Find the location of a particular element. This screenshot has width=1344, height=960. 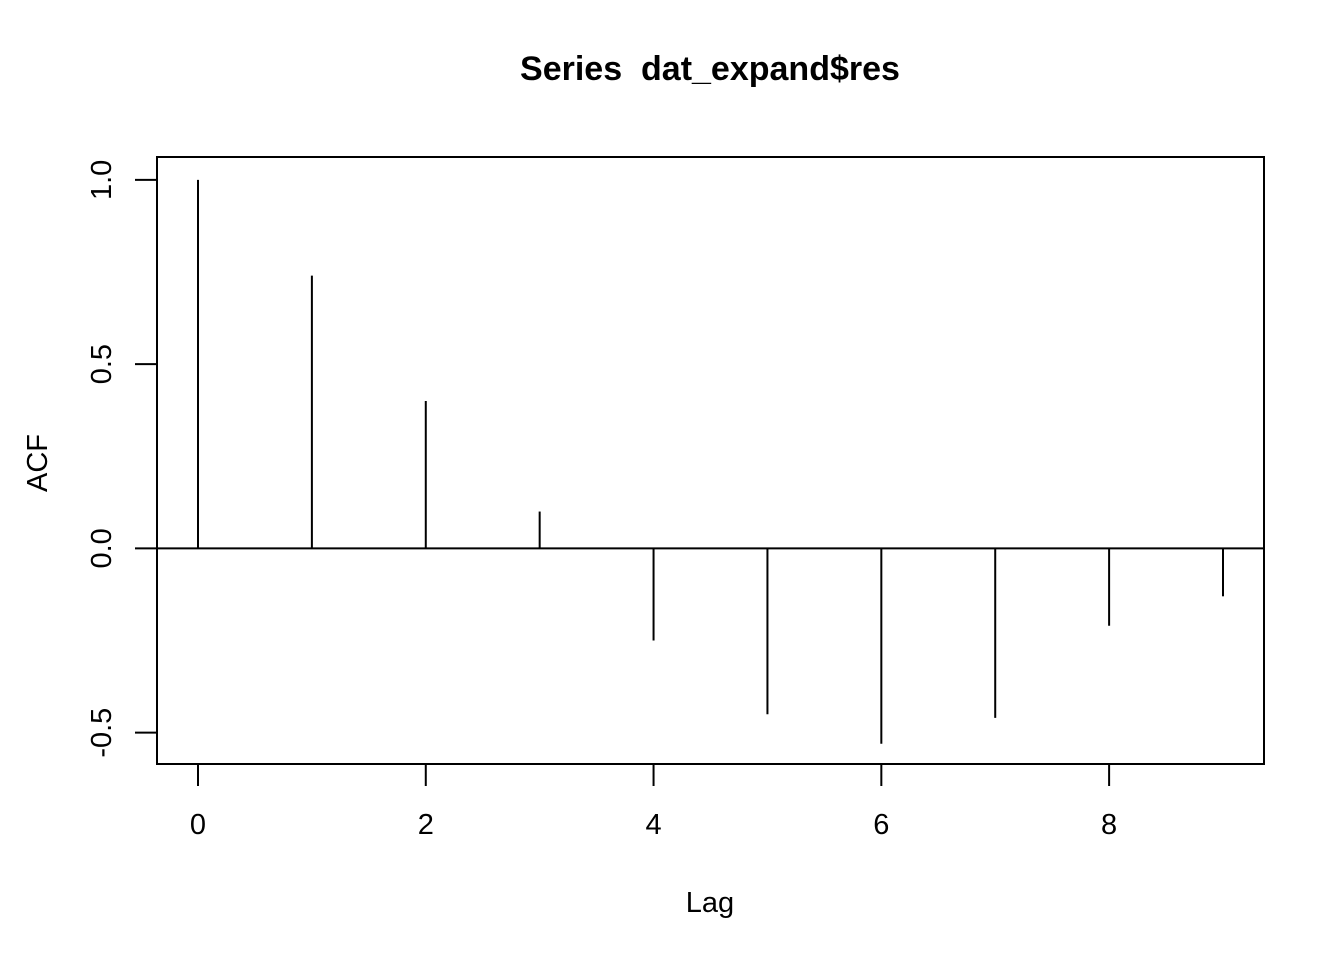

x-axis: 0 2 4 6 8 is located at coordinates (653, 802).